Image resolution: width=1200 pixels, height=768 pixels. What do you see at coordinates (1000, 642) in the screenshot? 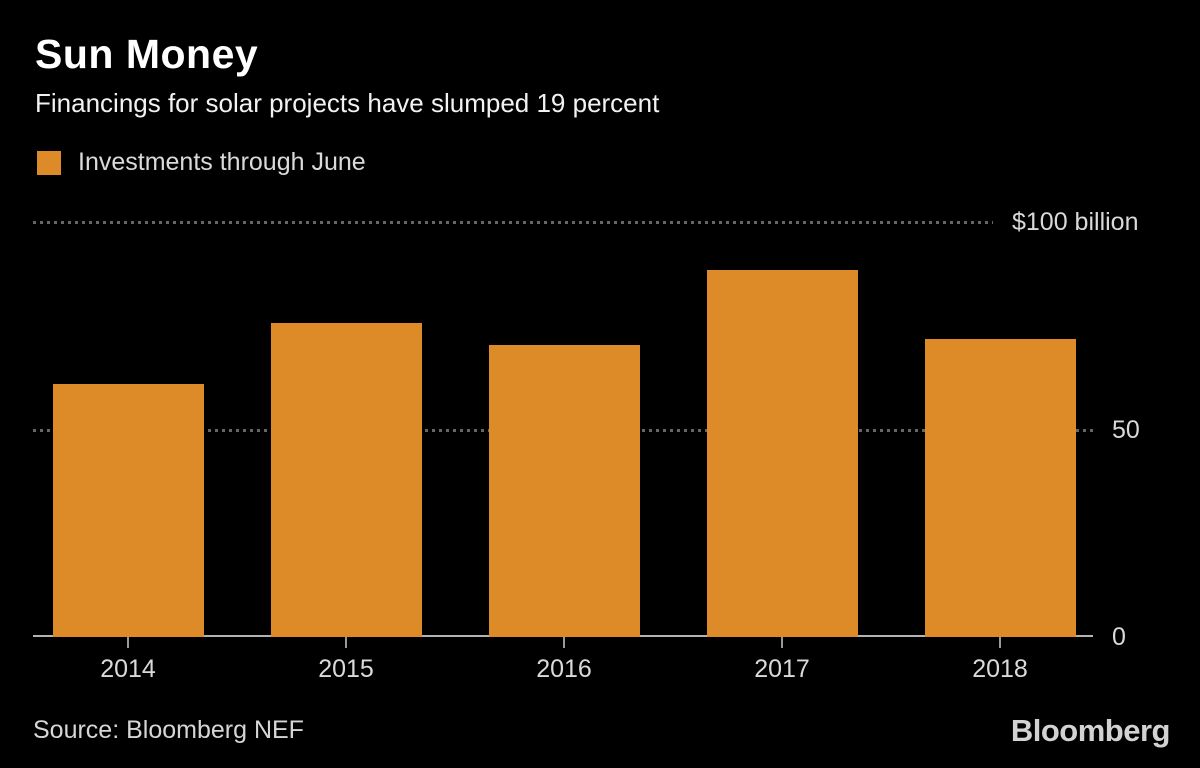
I see `x-axis-tick-2018` at bounding box center [1000, 642].